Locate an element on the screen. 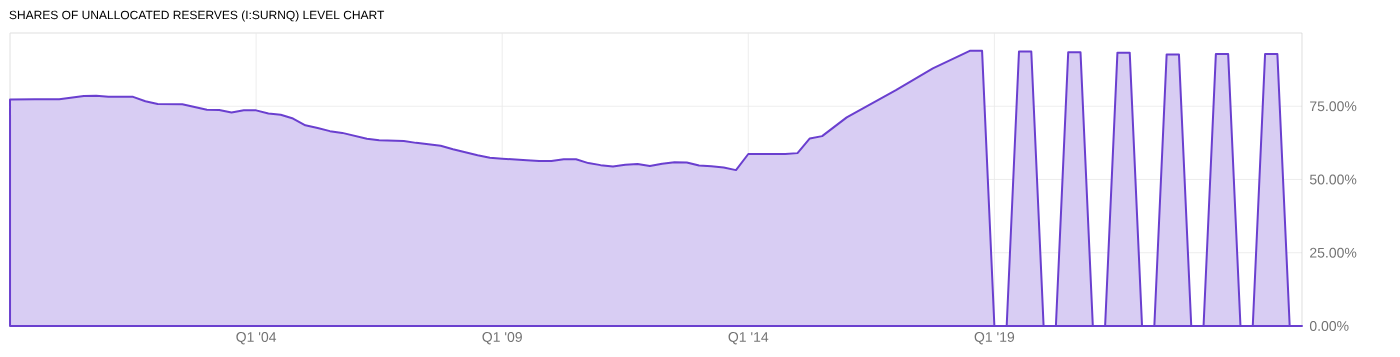 The width and height of the screenshot is (1400, 357). y-tick-label: 0.00% is located at coordinates (1329, 326).